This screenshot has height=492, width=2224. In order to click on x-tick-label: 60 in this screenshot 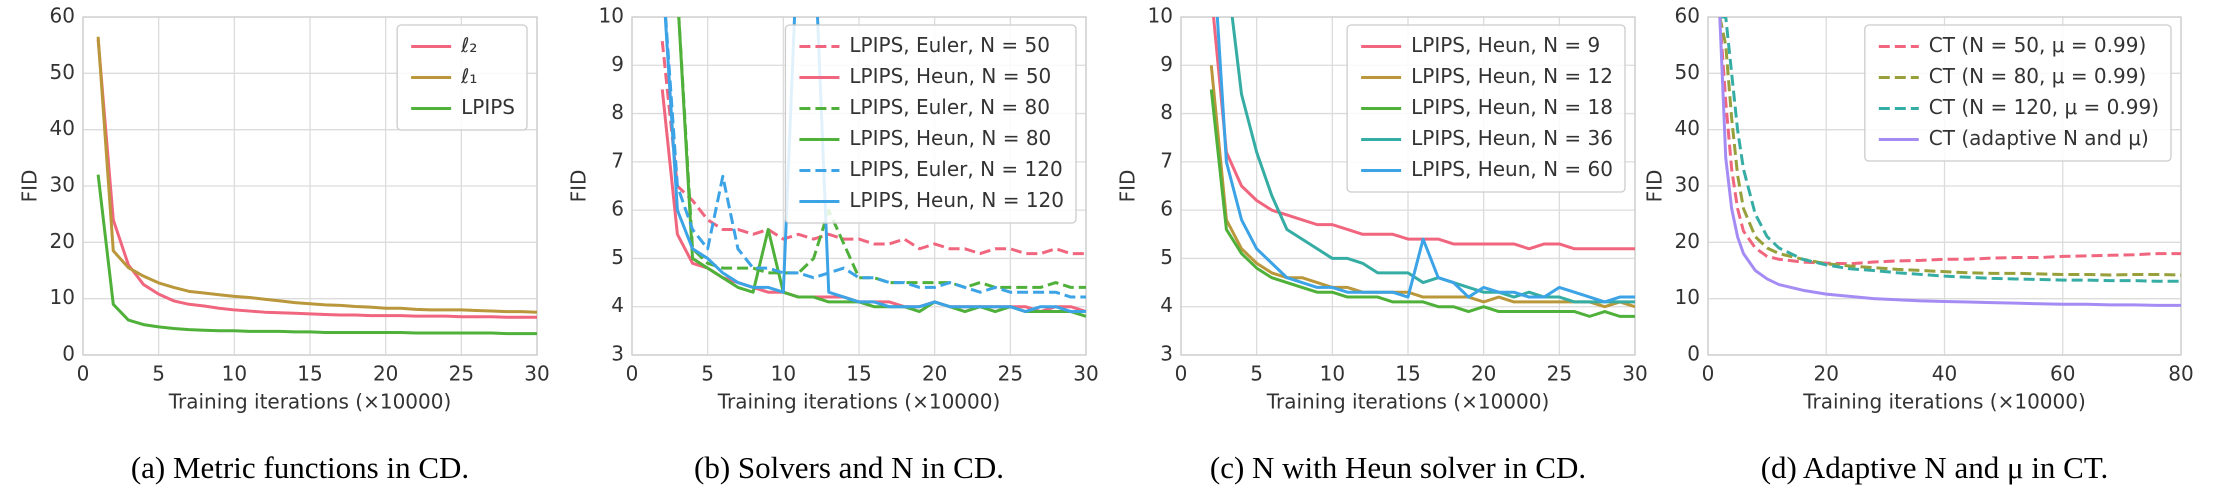, I will do `click(2062, 374)`.